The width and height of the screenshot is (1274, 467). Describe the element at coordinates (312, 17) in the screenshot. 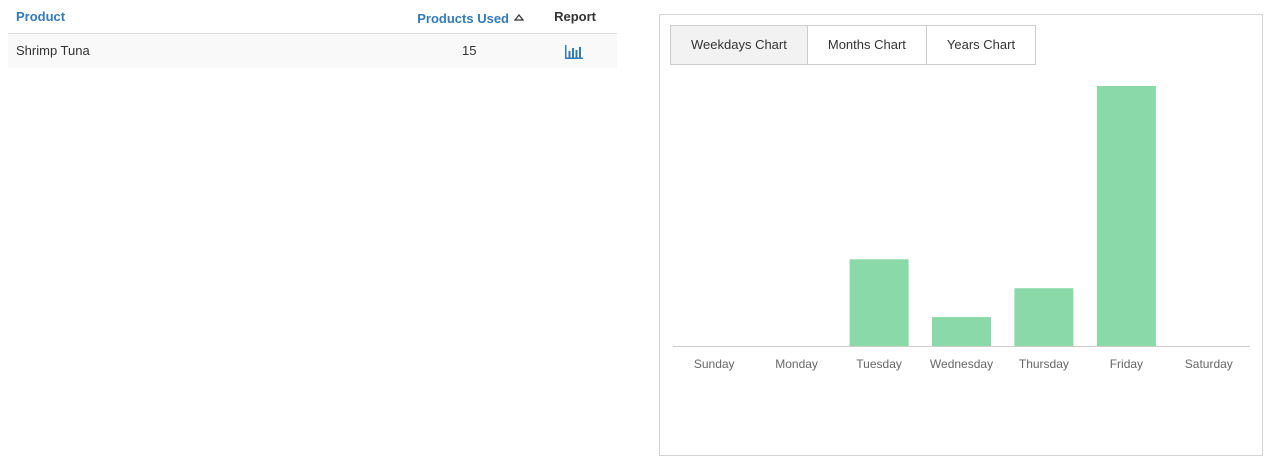

I see `table-header: Product Products Used Report` at that location.